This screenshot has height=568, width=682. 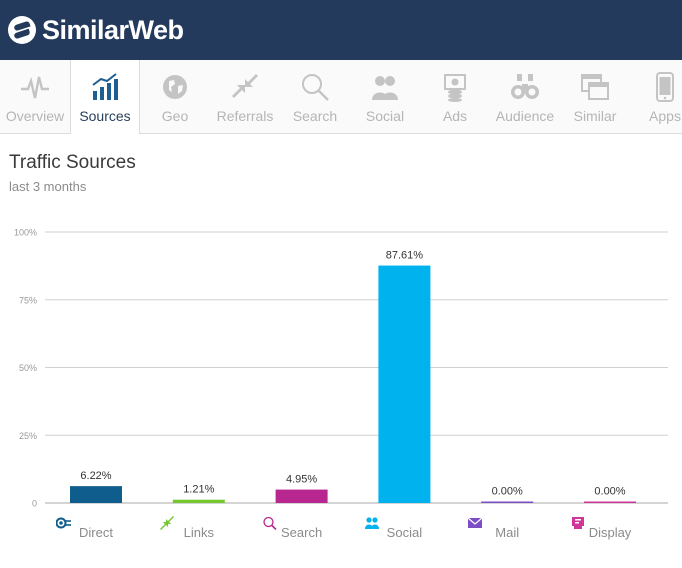 What do you see at coordinates (578, 523) in the screenshot?
I see `display-icon` at bounding box center [578, 523].